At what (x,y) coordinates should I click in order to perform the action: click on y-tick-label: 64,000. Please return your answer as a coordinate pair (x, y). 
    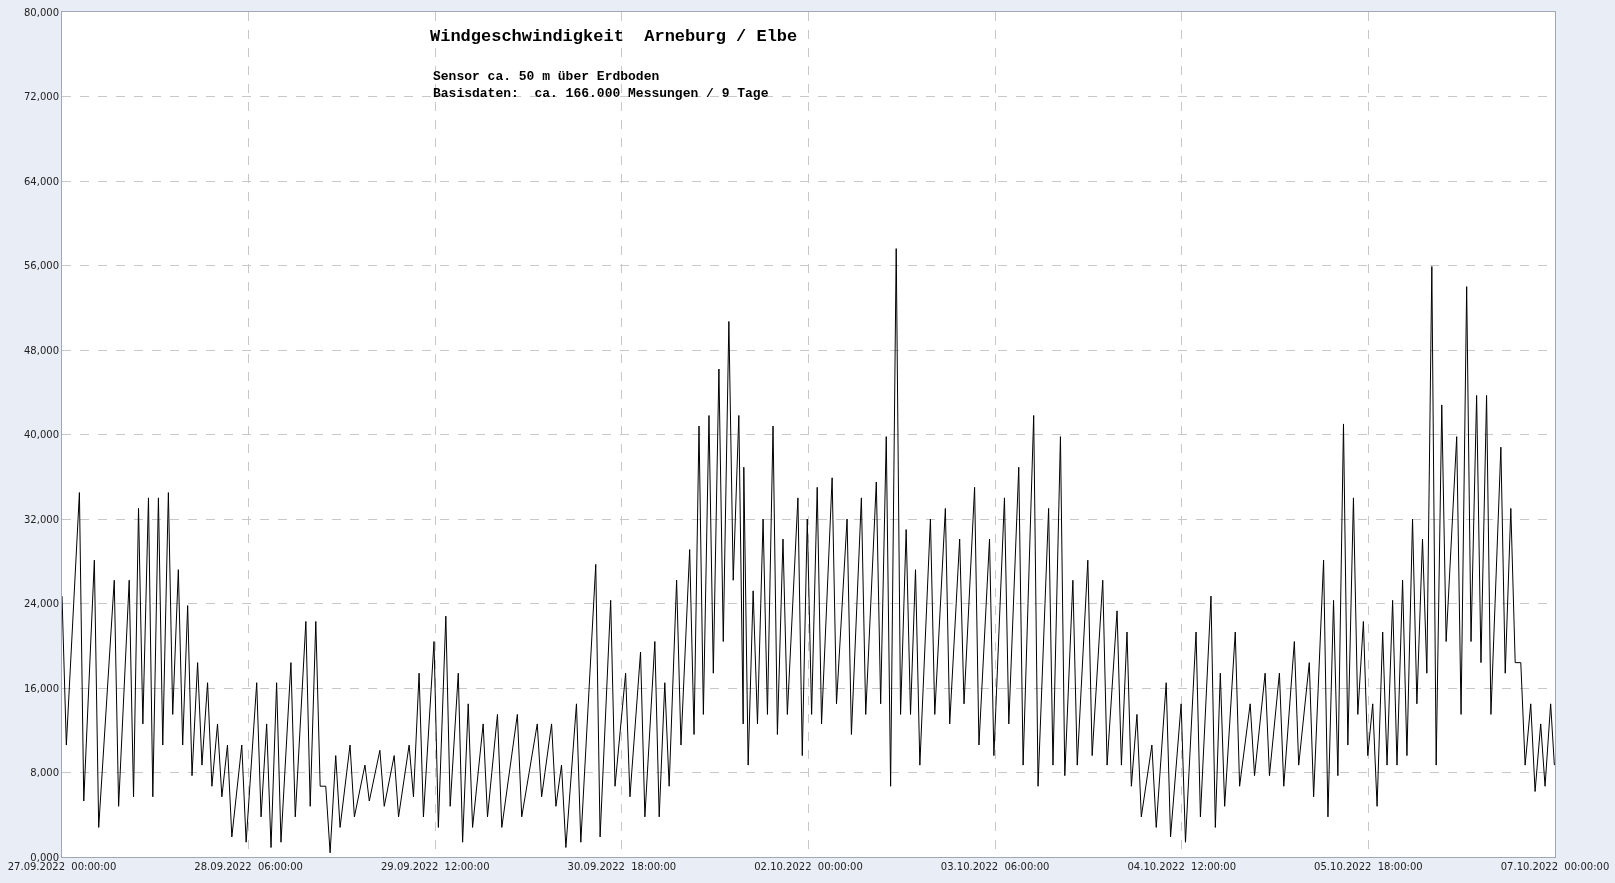
    Looking at the image, I should click on (41, 181).